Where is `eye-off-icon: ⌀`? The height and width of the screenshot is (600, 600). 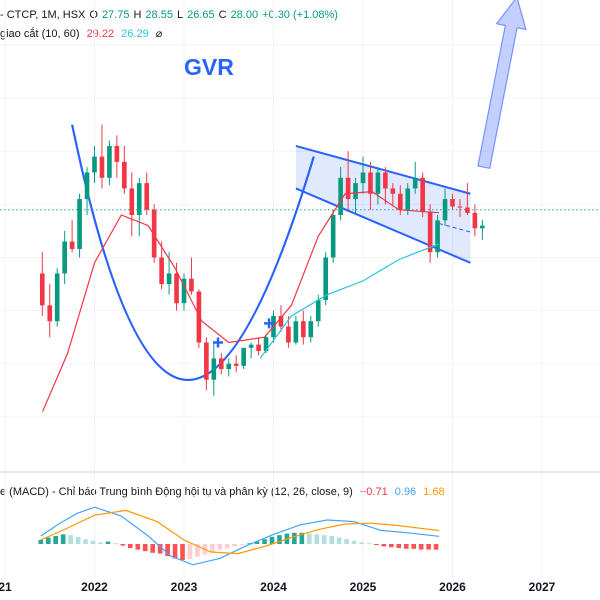 eye-off-icon: ⌀ is located at coordinates (159, 34).